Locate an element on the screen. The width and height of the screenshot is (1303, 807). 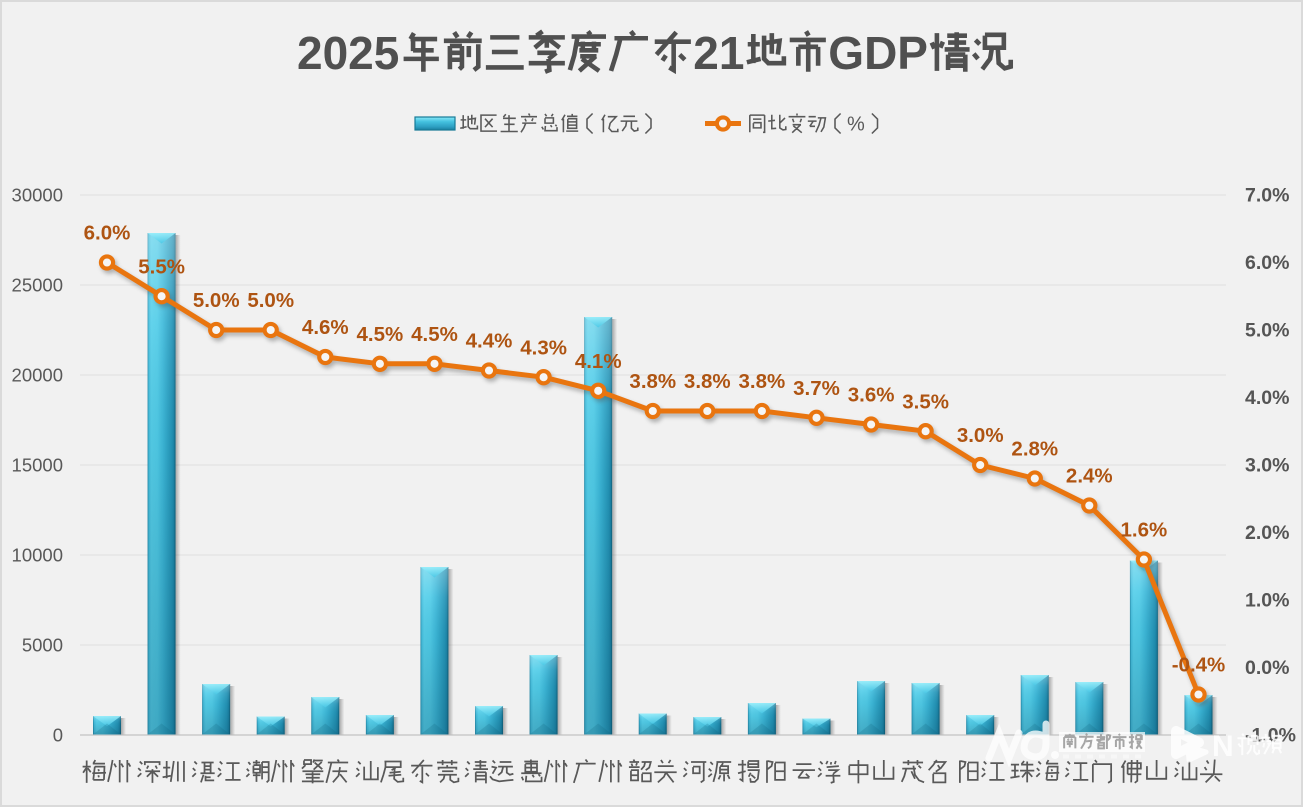
svg-text: 10000 is located at coordinates (37, 555).